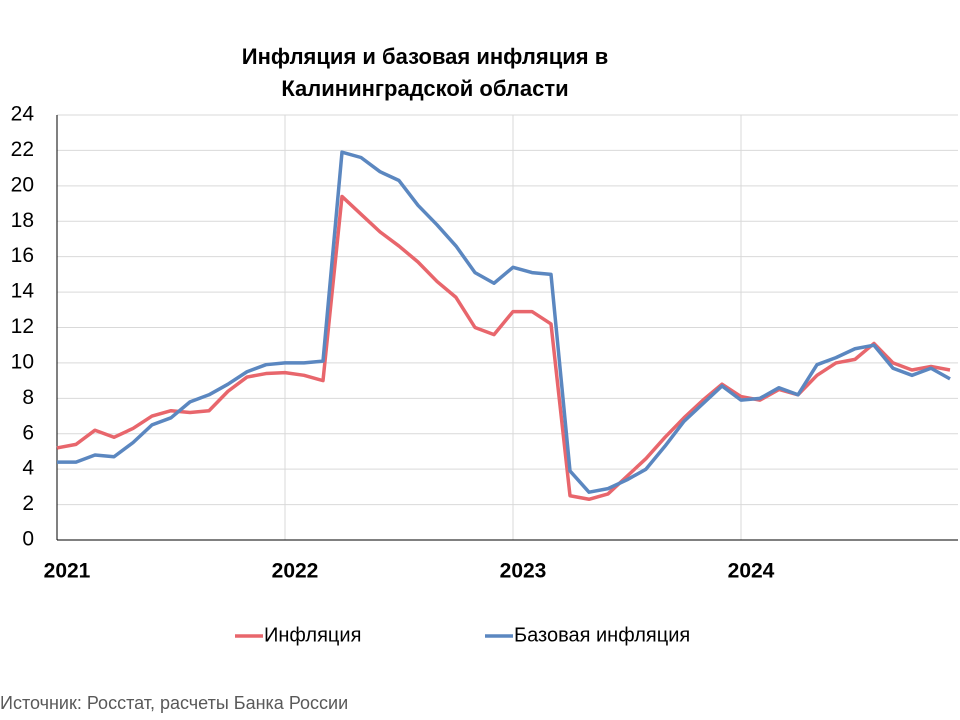 Image resolution: width=960 pixels, height=720 pixels. Describe the element at coordinates (28, 539) in the screenshot. I see `y-tick-label: 0` at that location.